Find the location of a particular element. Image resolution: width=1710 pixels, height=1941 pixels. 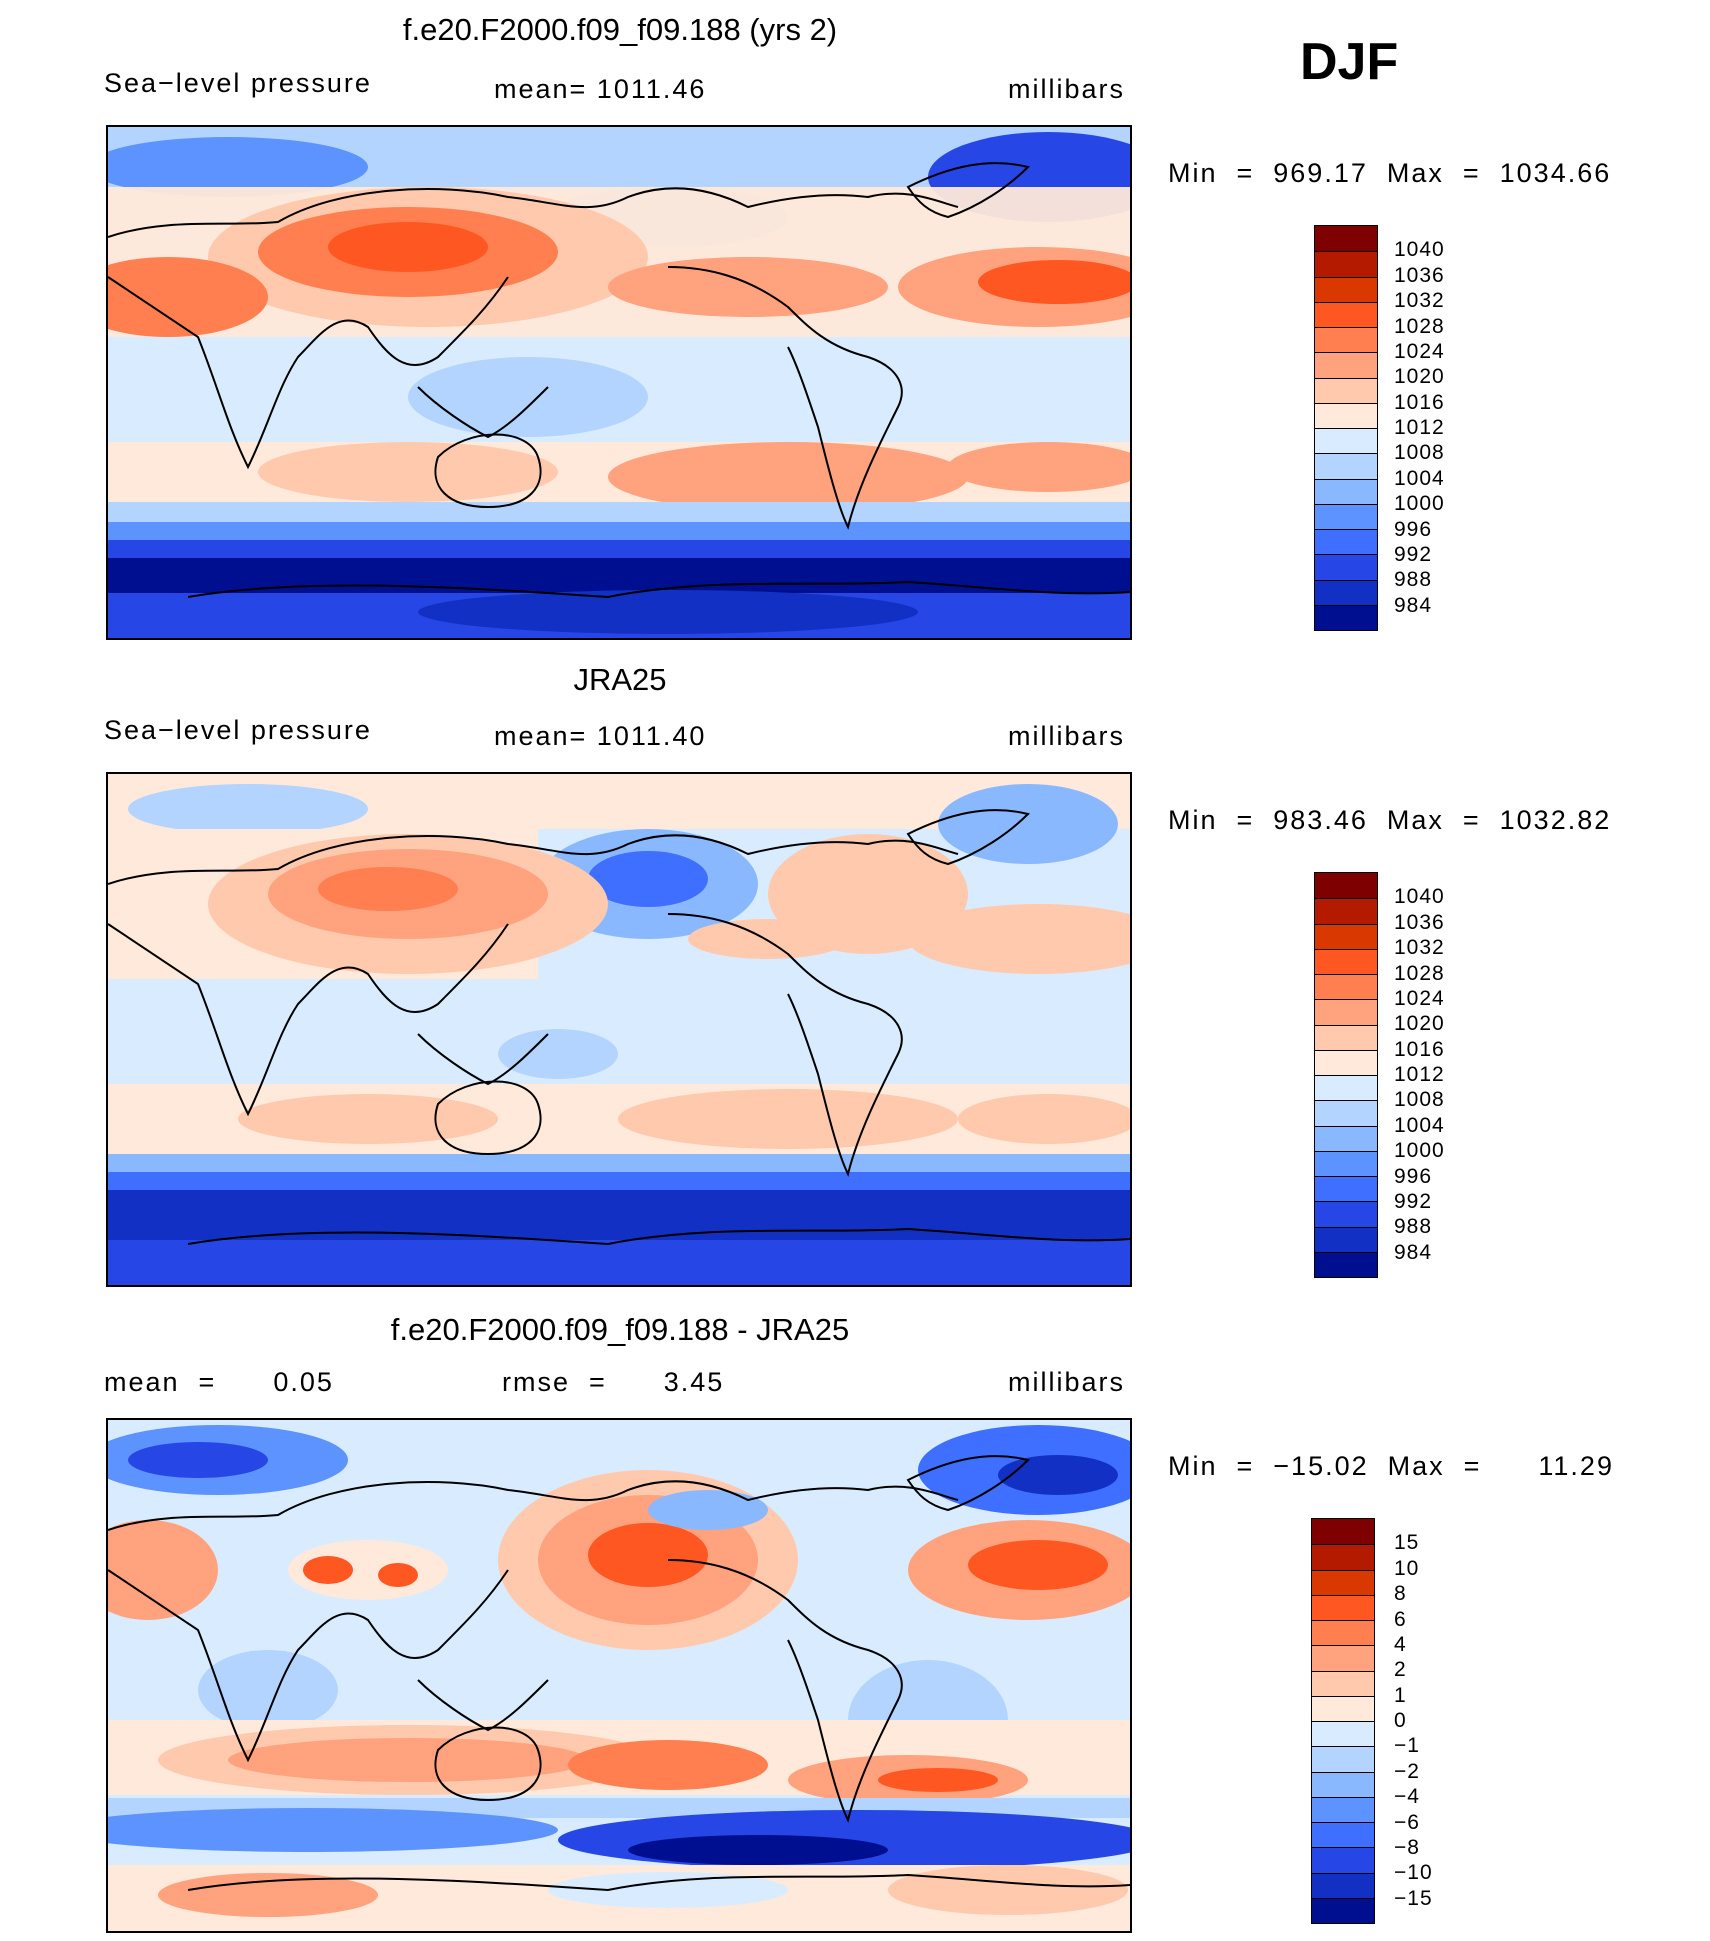

rmse-label: rmse = 3.45 is located at coordinates (613, 1382).